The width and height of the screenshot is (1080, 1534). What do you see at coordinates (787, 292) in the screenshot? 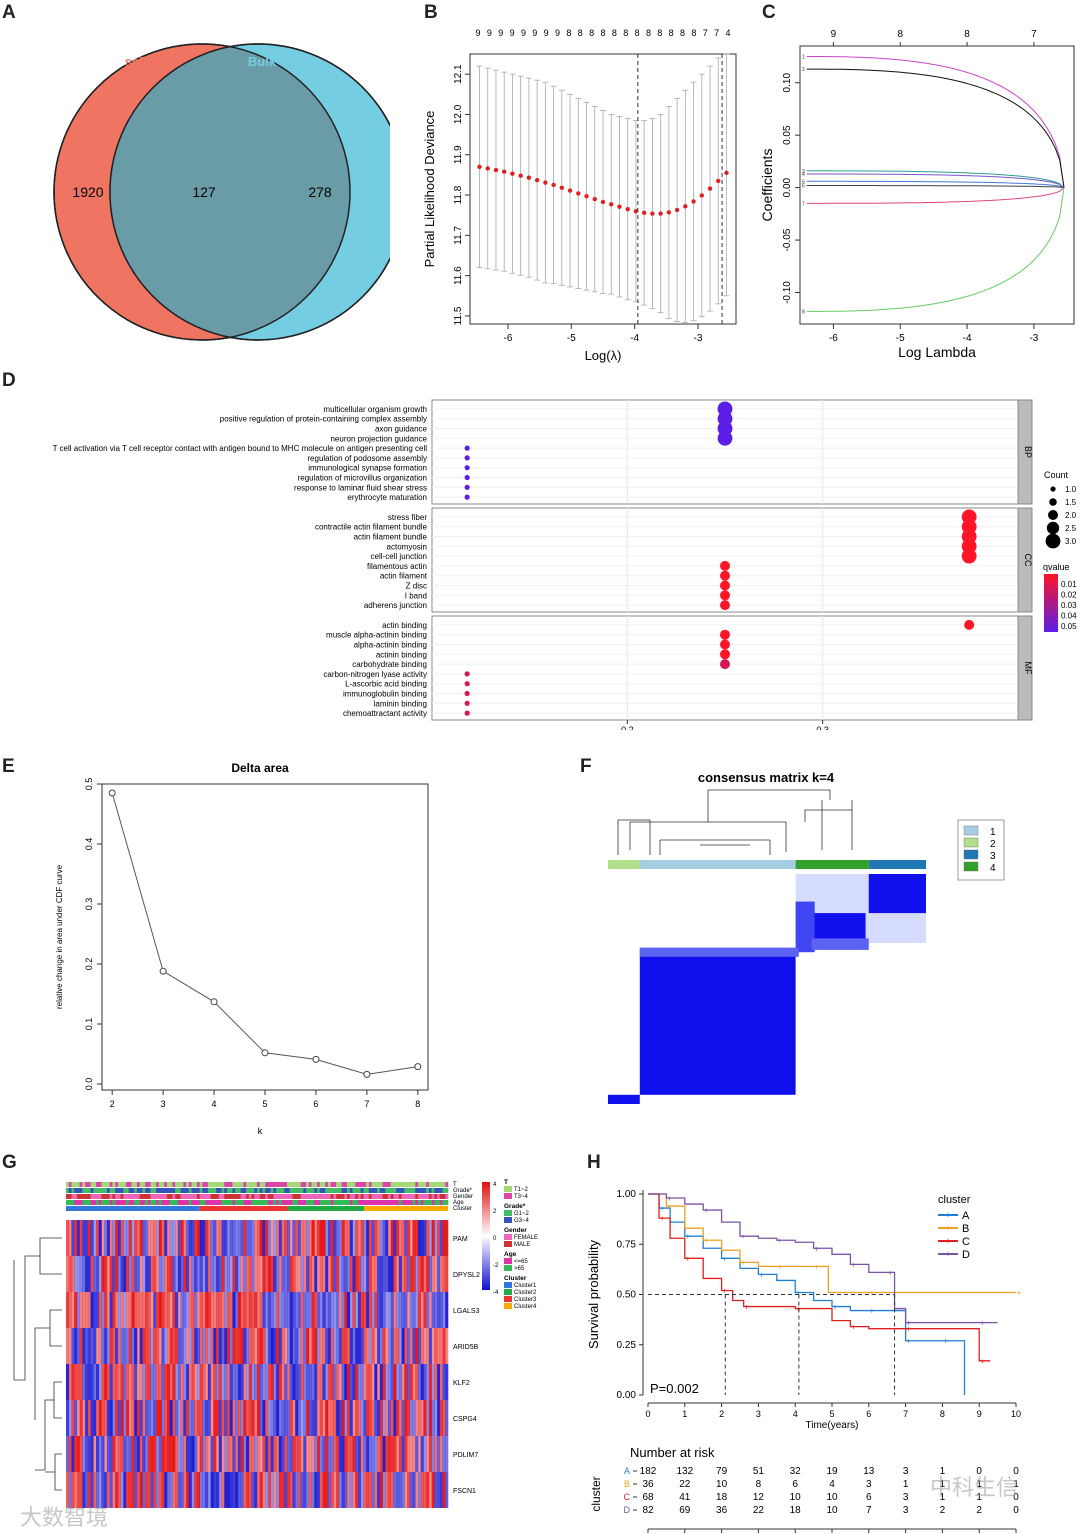
I see `y-tick-label: -0.10` at bounding box center [787, 292].